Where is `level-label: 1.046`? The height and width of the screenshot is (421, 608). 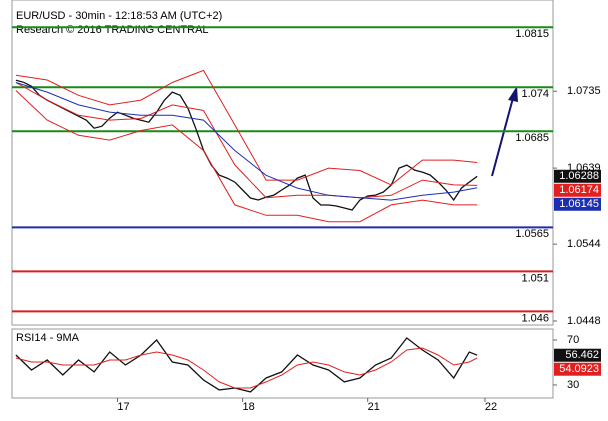 level-label: 1.046 is located at coordinates (535, 318).